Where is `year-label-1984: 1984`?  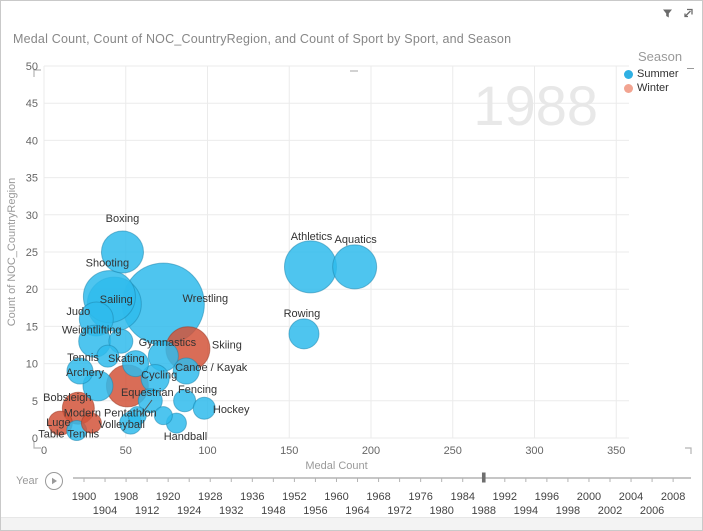 year-label-1984: 1984 is located at coordinates (462, 497).